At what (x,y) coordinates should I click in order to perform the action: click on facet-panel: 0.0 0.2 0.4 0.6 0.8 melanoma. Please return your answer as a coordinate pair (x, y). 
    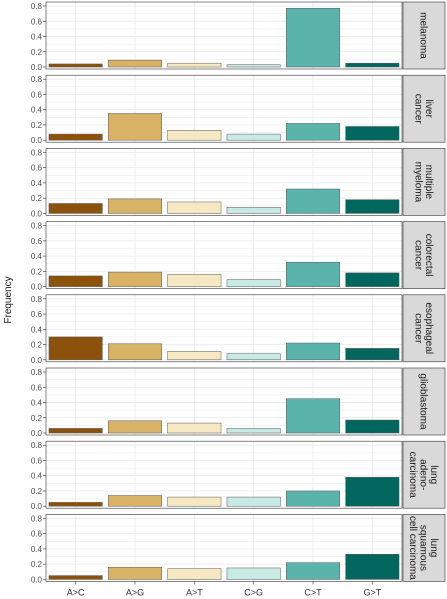
    Looking at the image, I should click on (238, 36).